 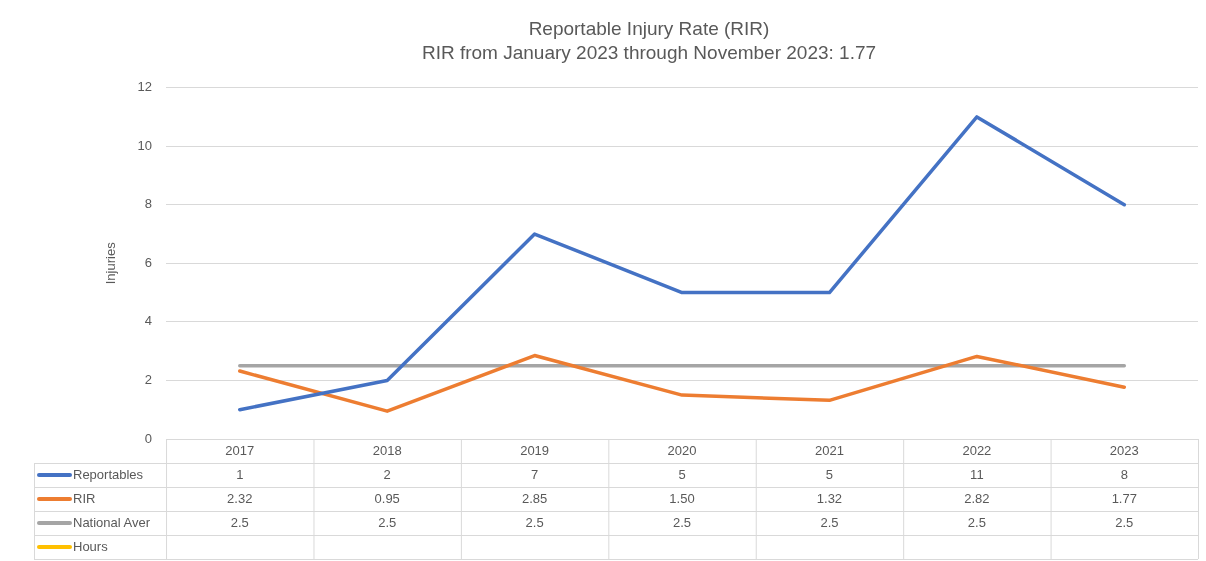 I want to click on y-tick-label: 6, so click(x=148, y=262).